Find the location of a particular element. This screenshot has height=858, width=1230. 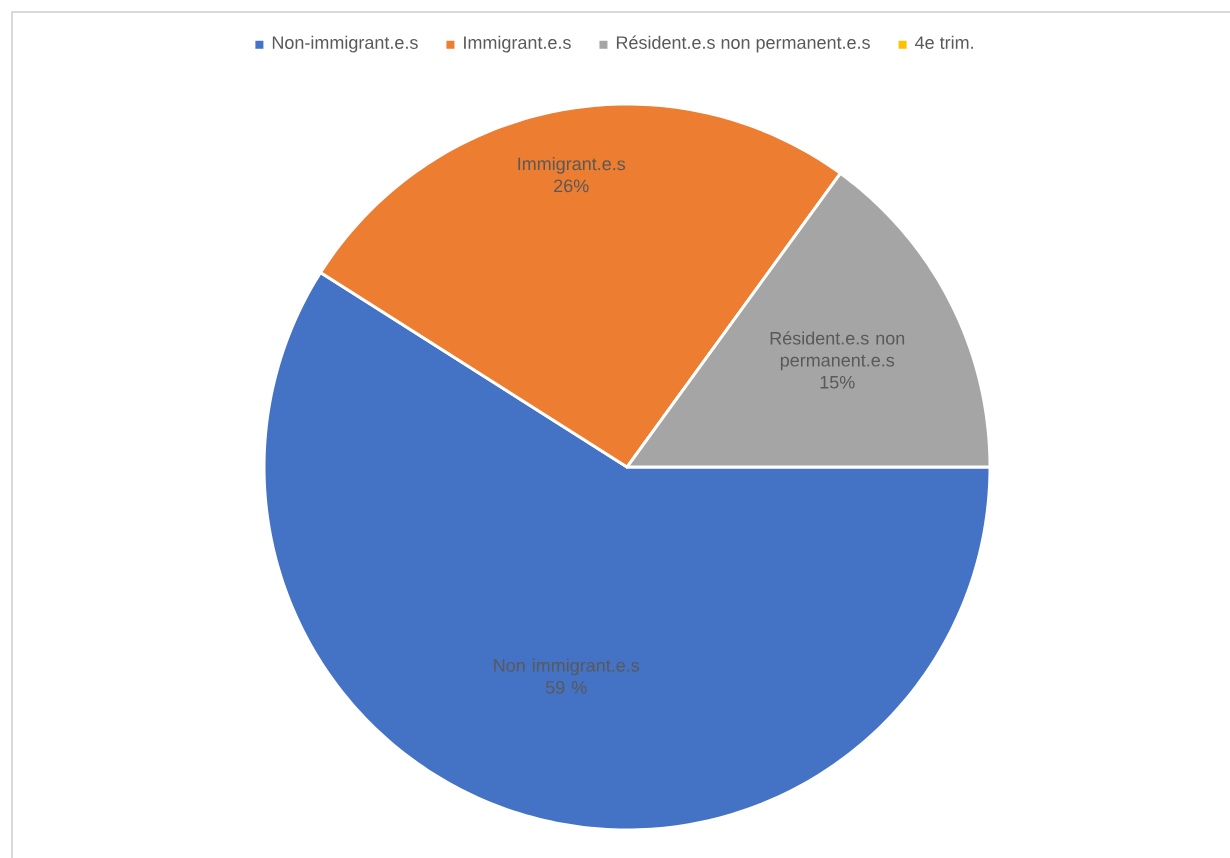

legend-label: Non-immigrant.e.s is located at coordinates (345, 44).